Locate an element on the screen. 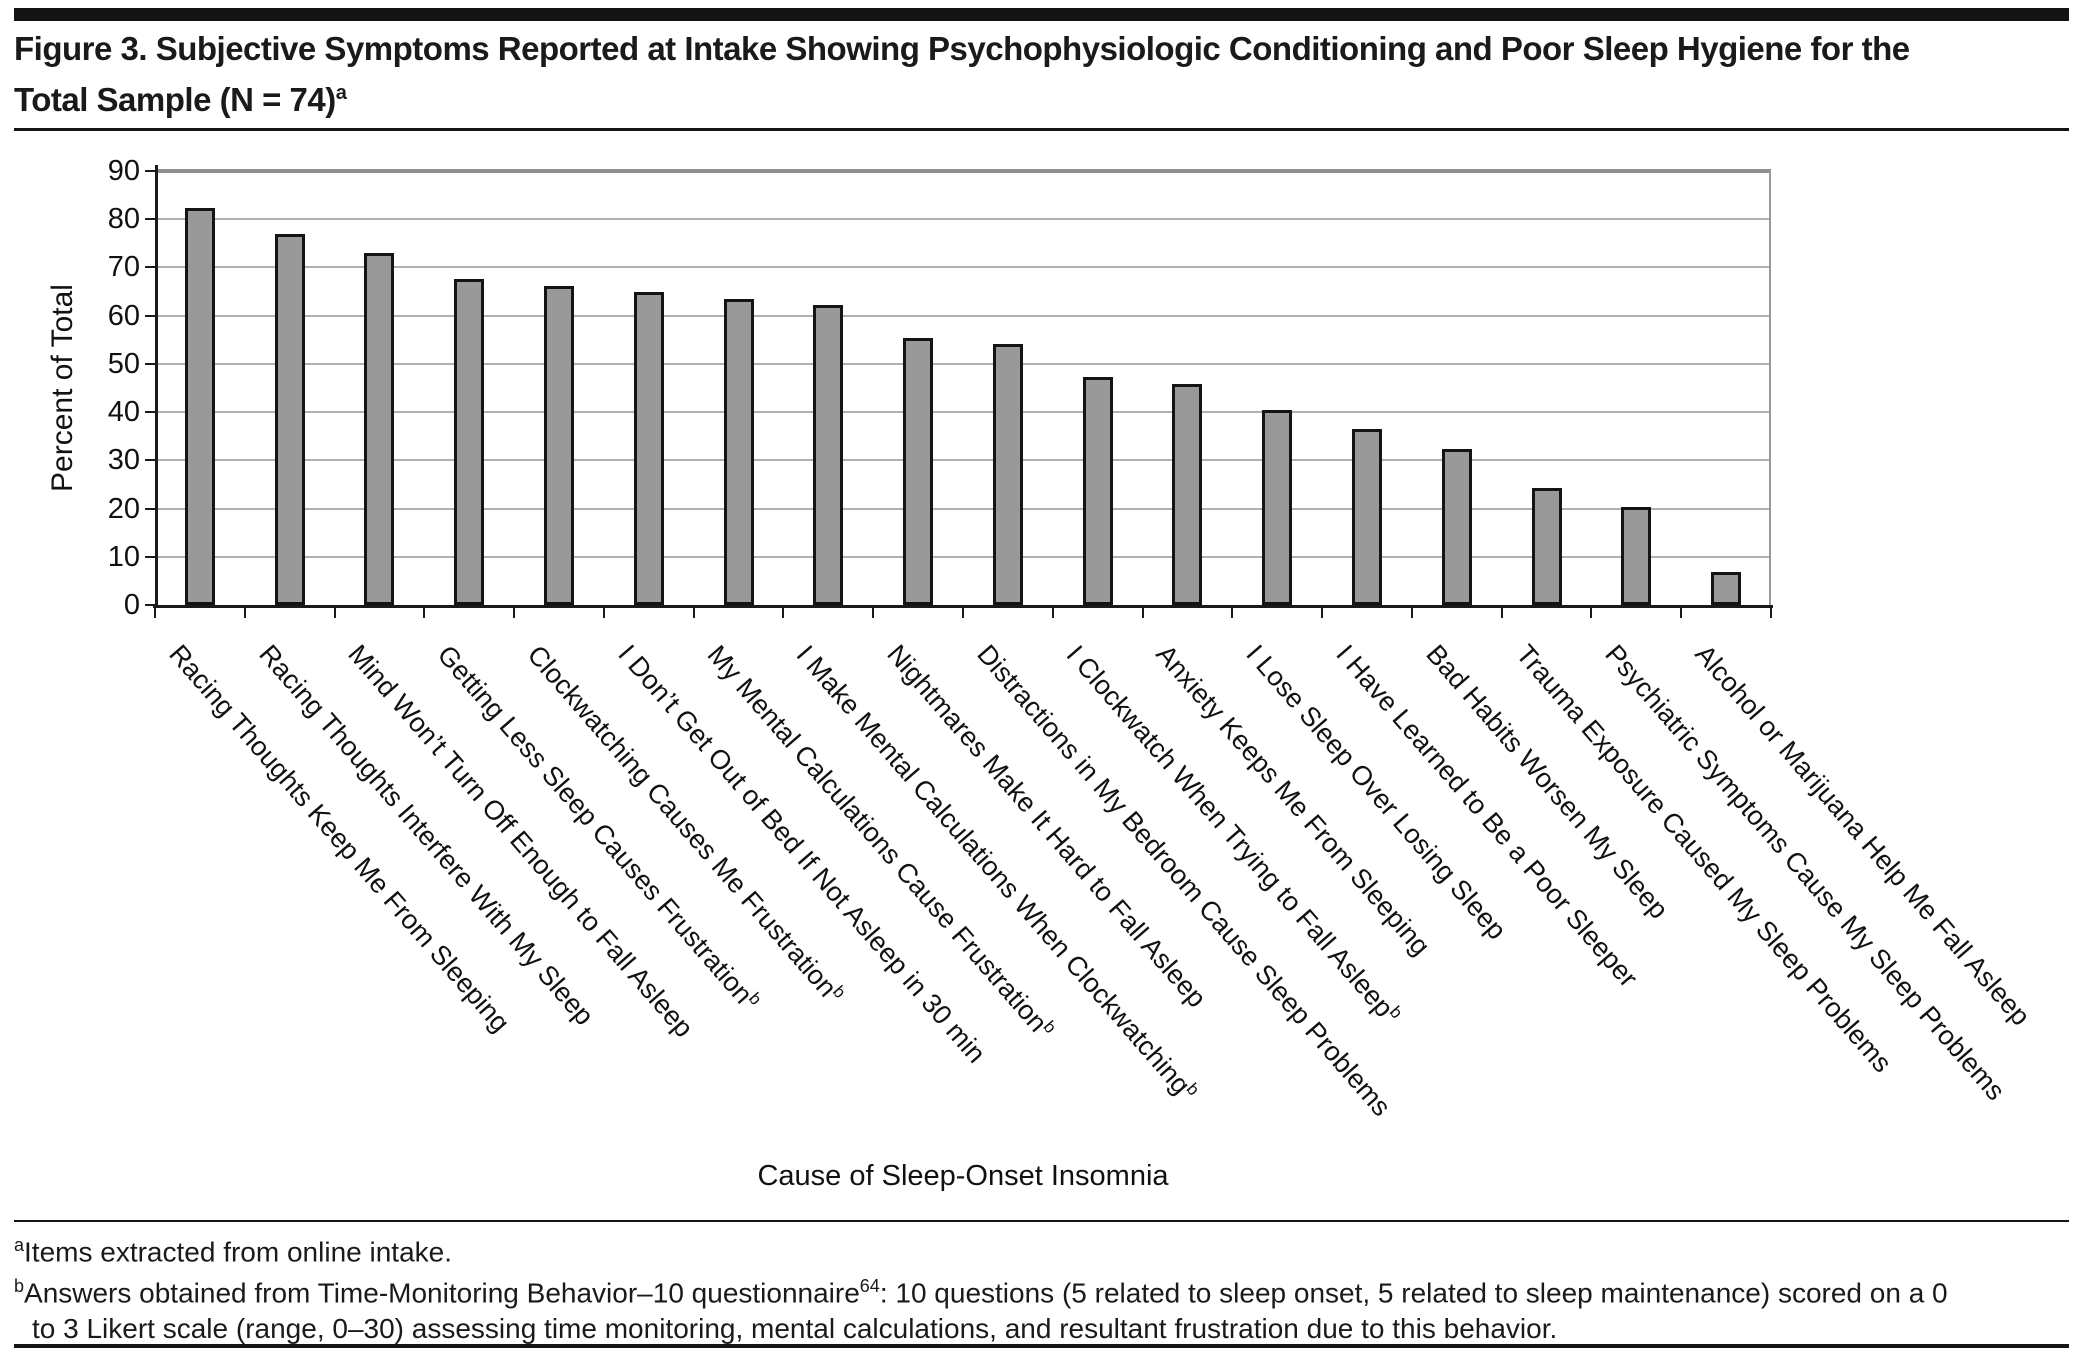  x-axis-line is located at coordinates (963, 606).